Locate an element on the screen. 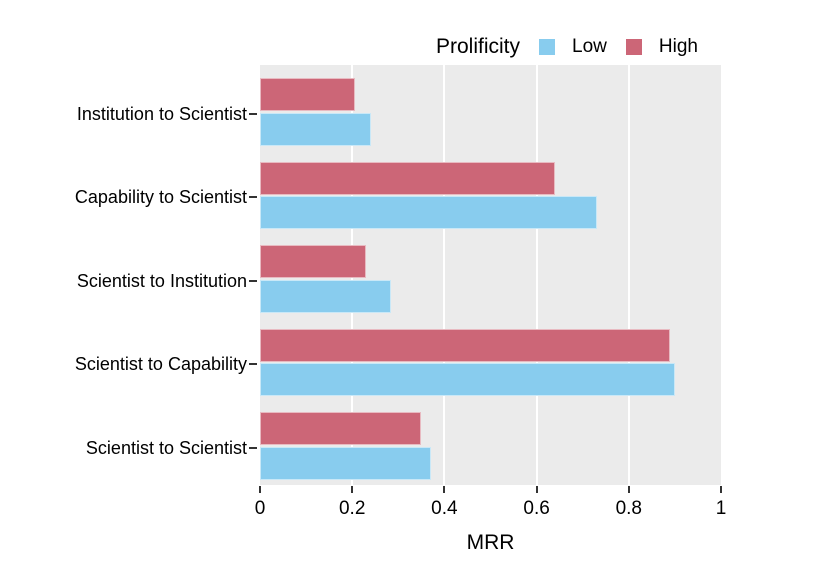  y-axis-label: Scientist to Institution is located at coordinates (161, 280).